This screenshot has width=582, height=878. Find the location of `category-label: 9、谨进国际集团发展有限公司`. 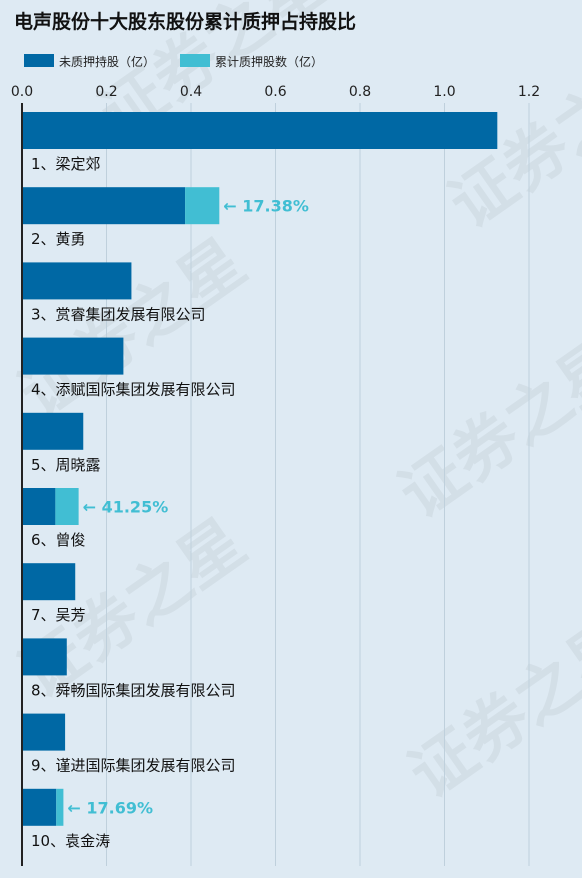

category-label: 9、谨进国际集团发展有限公司 is located at coordinates (133, 766).